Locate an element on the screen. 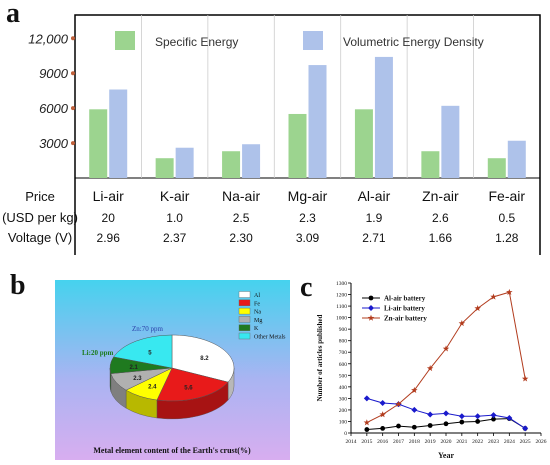 The image size is (550, 465). y-tick-label: 1300 is located at coordinates (341, 284).